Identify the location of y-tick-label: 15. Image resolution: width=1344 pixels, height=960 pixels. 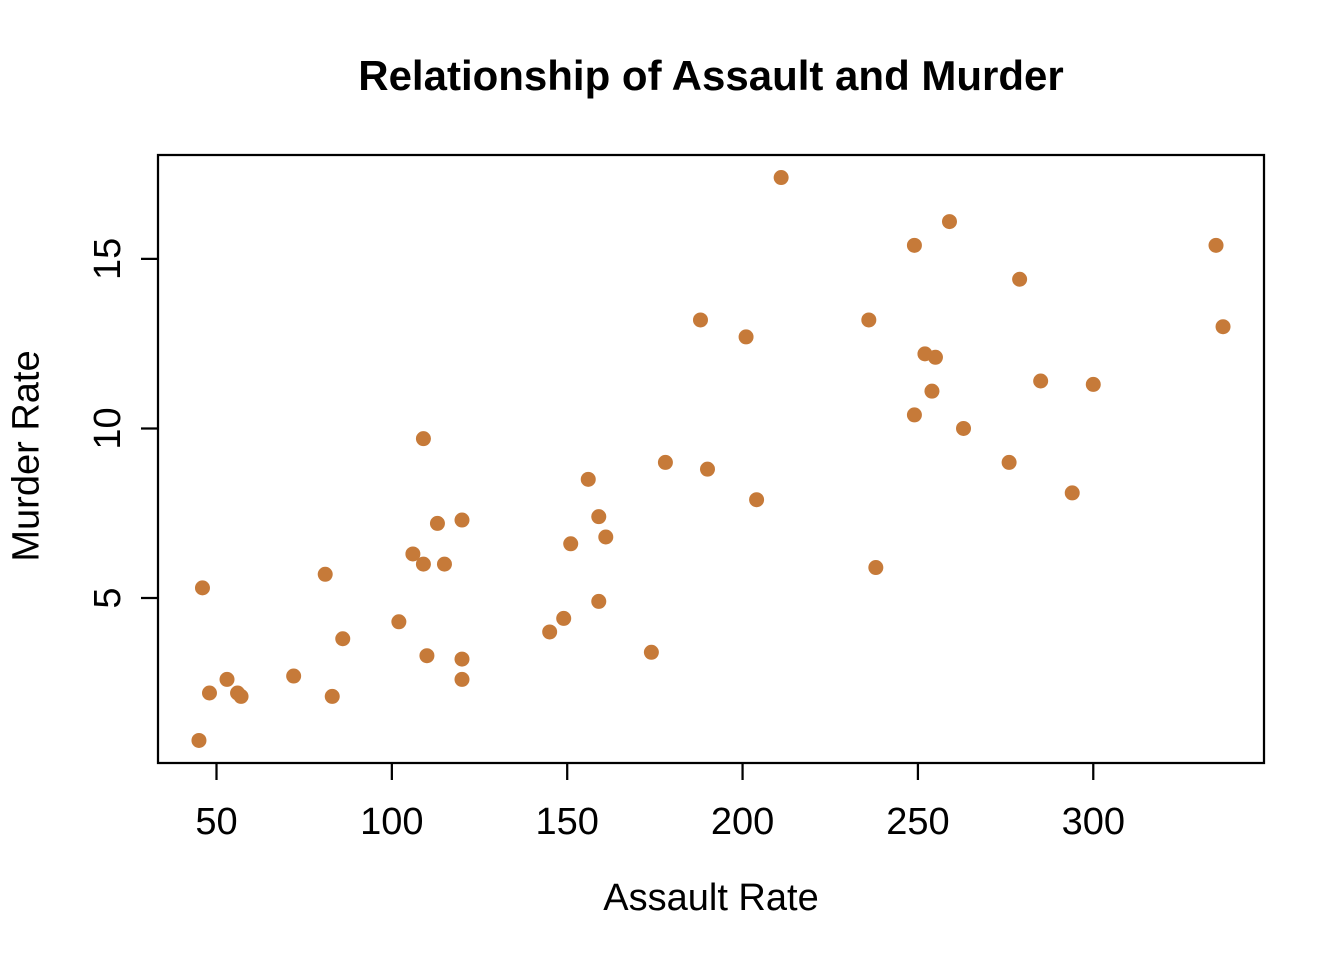
(108, 259).